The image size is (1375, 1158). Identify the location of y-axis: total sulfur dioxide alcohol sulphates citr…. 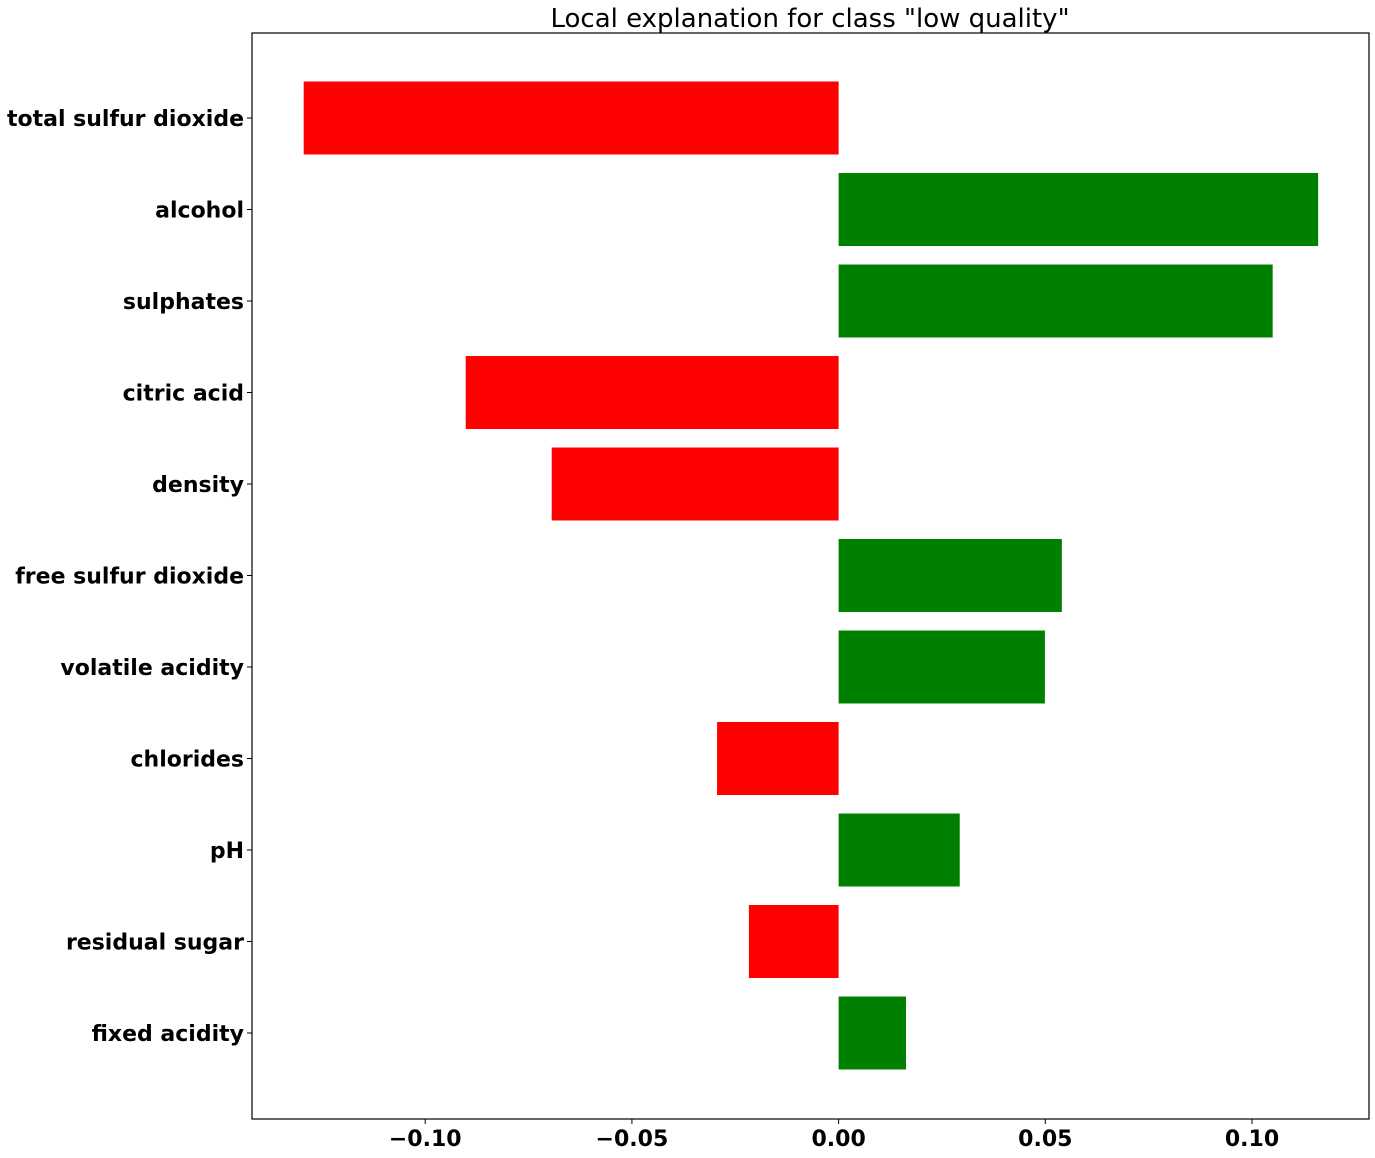
(129, 577).